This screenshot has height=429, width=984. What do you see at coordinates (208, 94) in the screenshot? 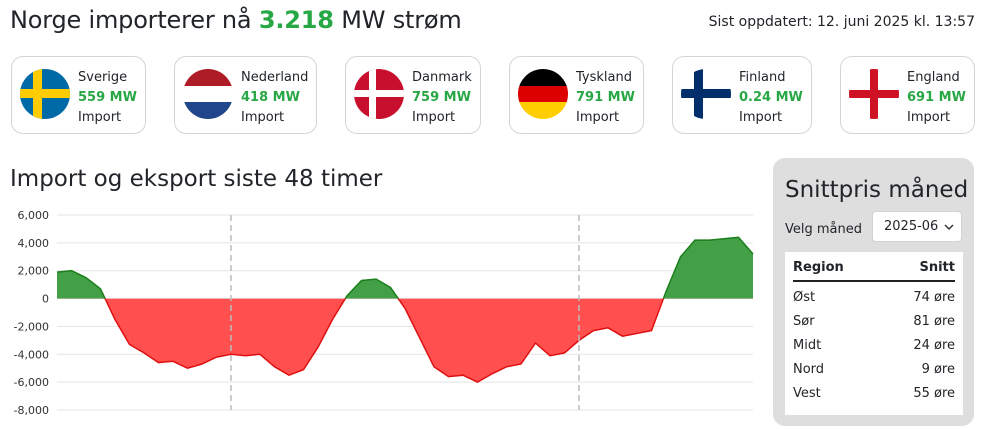
I see `netherlands-flag-icon` at bounding box center [208, 94].